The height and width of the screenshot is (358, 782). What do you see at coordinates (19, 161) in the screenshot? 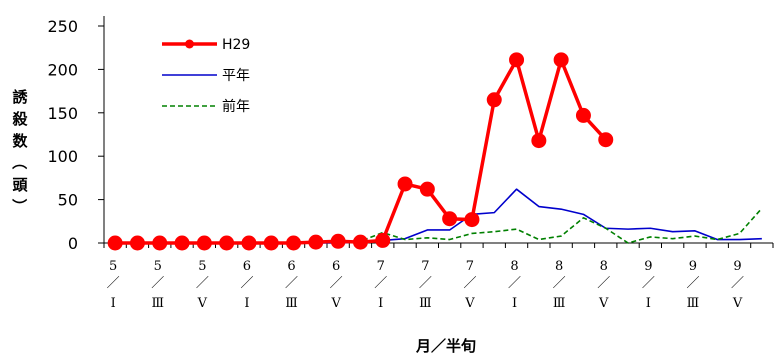
I see `y-axis-title-char: （` at bounding box center [19, 161].